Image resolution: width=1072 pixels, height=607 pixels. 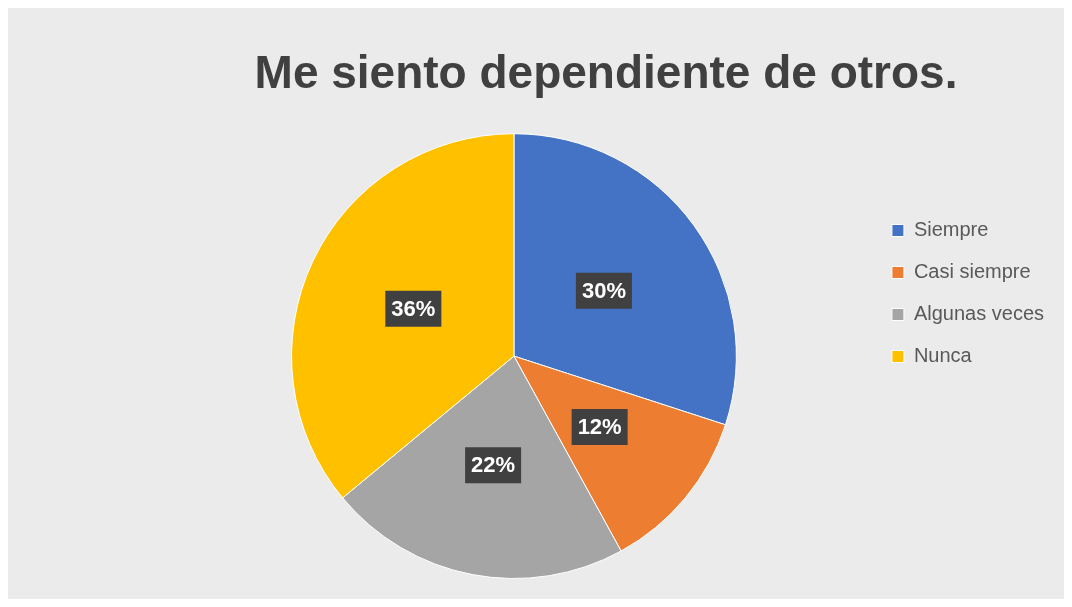 I want to click on data-label: 12%, so click(x=599, y=427).